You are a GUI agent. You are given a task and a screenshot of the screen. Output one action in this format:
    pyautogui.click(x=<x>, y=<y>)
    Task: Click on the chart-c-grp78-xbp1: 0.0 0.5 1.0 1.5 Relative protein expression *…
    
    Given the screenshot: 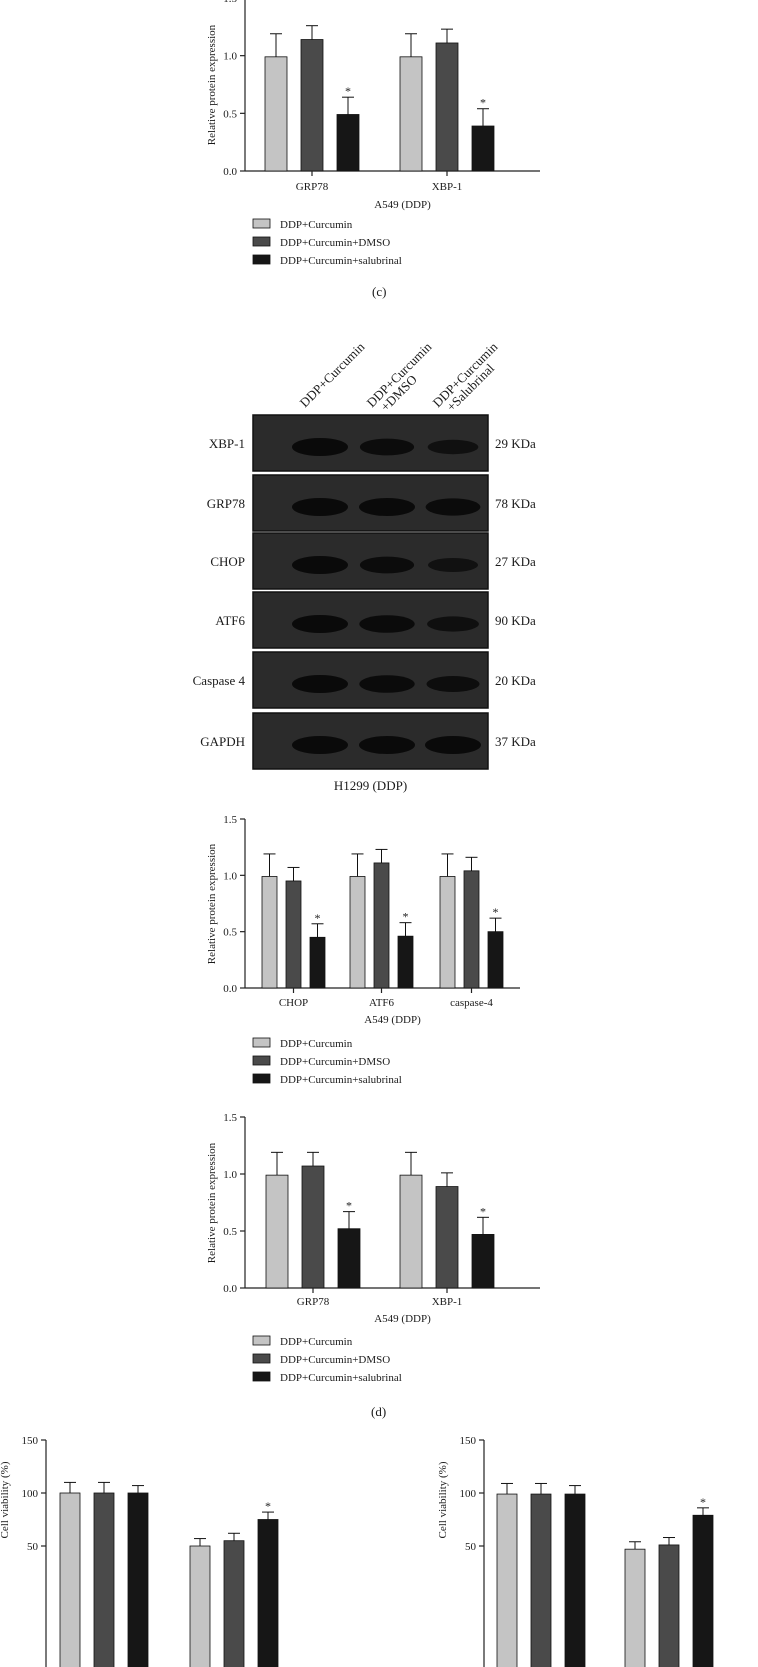 What is the action you would take?
    pyautogui.click(x=373, y=133)
    